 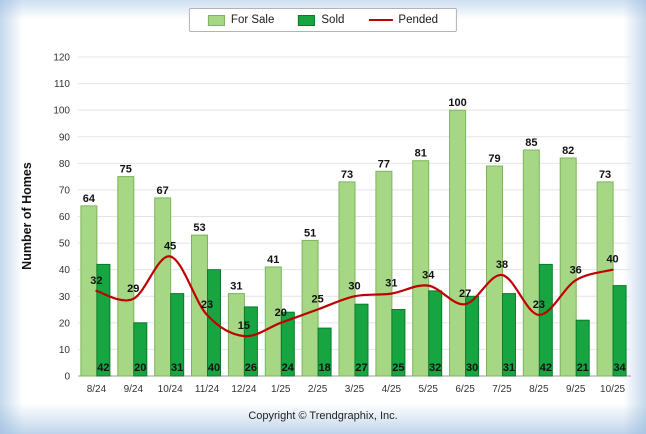 I want to click on svg-text: 10/24, so click(x=170, y=389).